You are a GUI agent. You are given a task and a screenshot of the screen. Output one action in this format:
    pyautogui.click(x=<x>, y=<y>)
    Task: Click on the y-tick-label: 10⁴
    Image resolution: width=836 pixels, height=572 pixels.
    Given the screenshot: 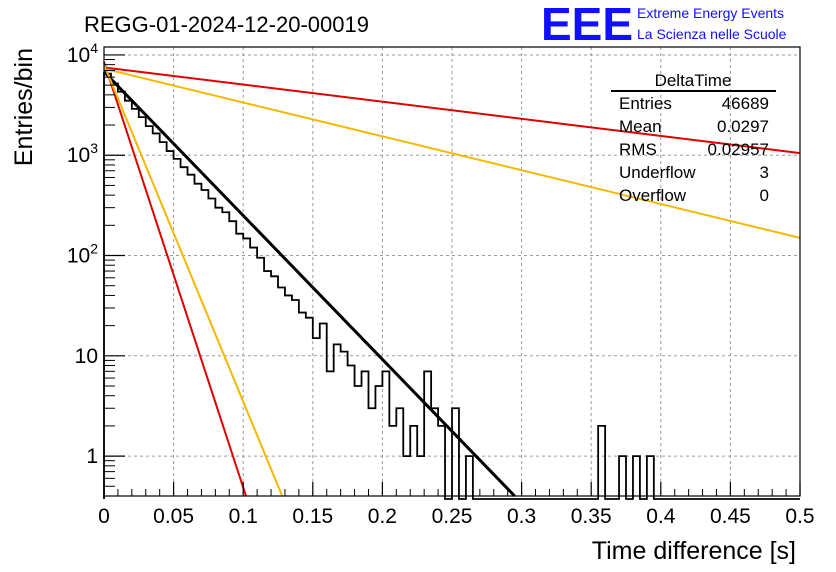 What is the action you would take?
    pyautogui.click(x=82, y=53)
    